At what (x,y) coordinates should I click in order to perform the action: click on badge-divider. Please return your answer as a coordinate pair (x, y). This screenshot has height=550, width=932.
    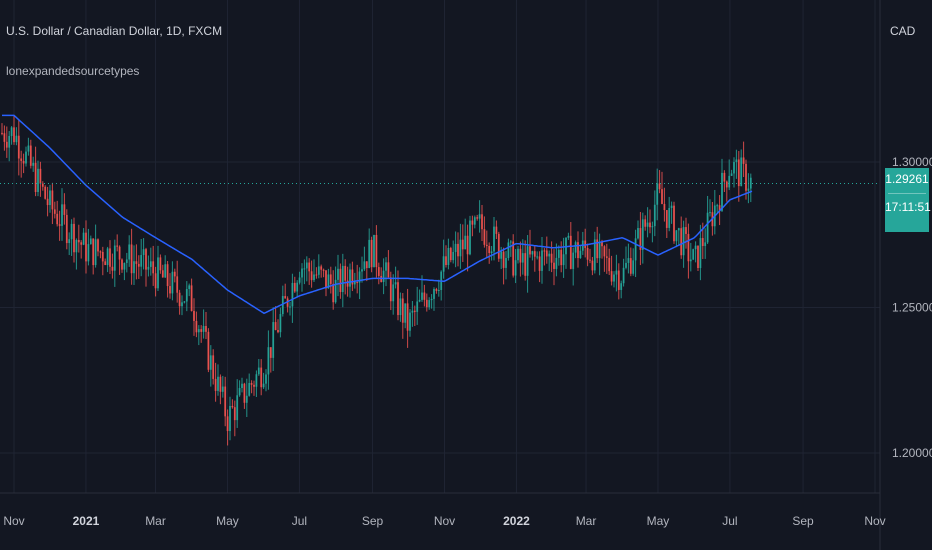
    Looking at the image, I should click on (907, 193).